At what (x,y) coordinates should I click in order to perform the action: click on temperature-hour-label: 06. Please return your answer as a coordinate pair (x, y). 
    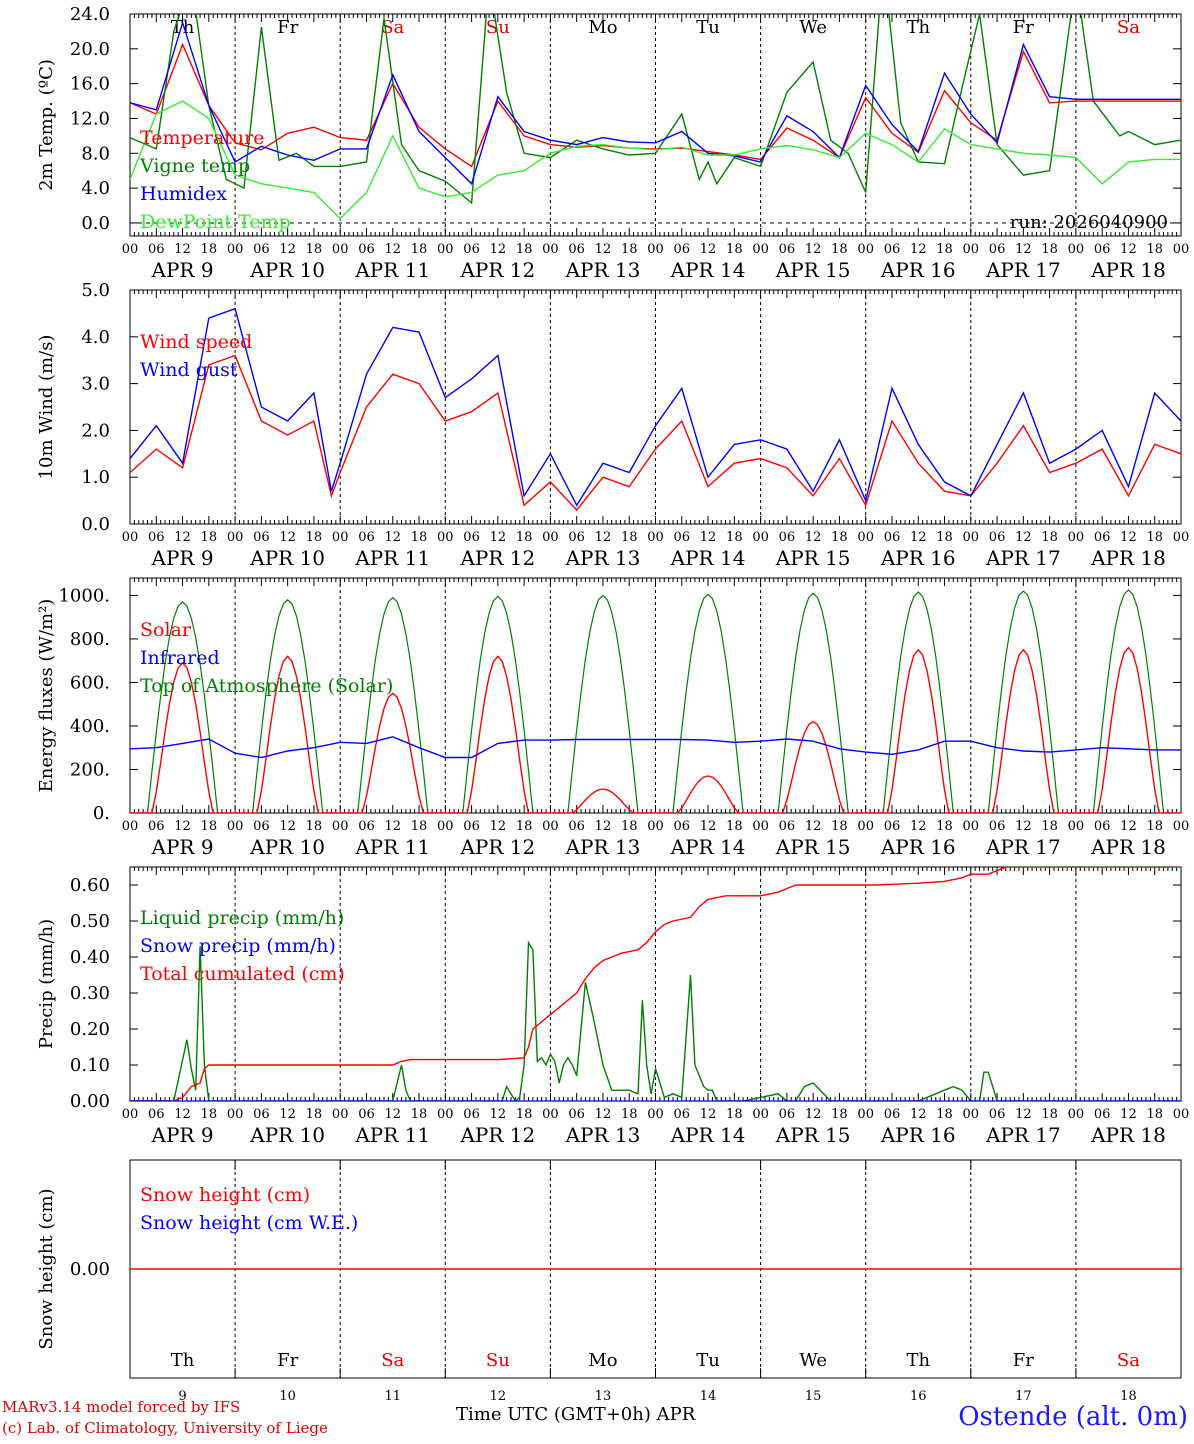
    Looking at the image, I should click on (366, 249).